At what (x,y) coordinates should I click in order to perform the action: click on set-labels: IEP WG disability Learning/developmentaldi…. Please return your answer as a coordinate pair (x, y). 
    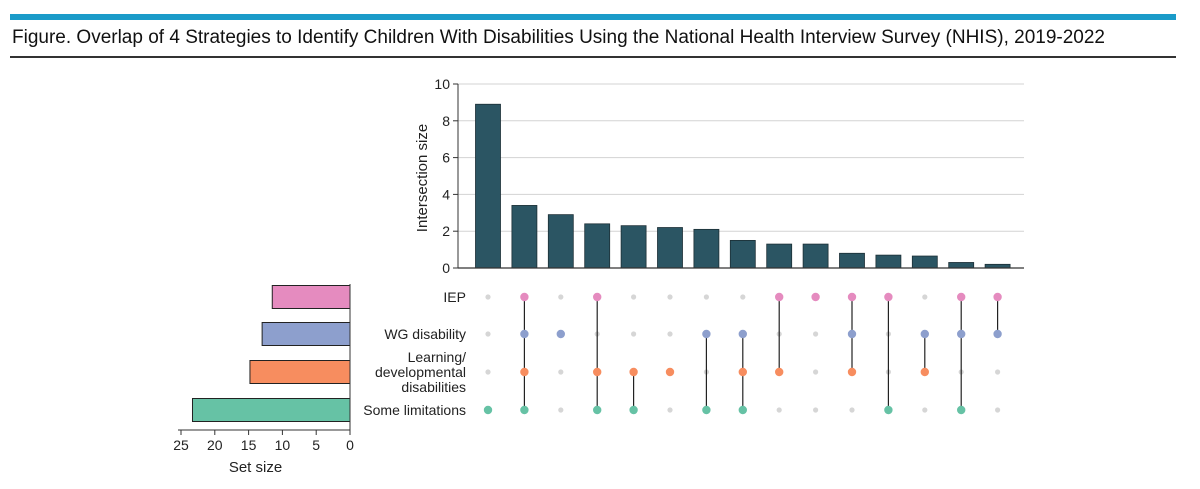
    Looking at the image, I should click on (414, 353).